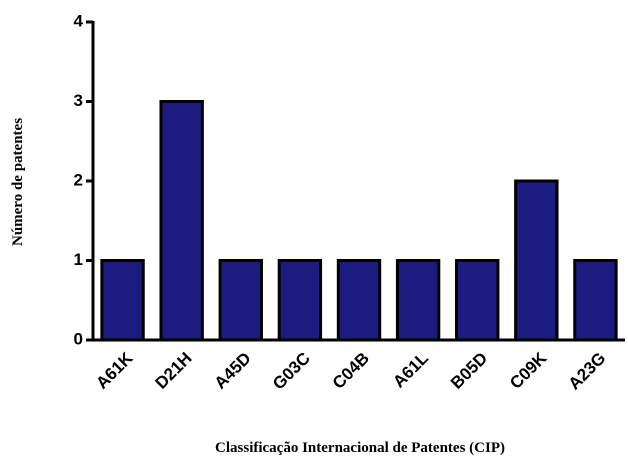 The height and width of the screenshot is (460, 628). What do you see at coordinates (78, 338) in the screenshot?
I see `y-tick-label: 0` at bounding box center [78, 338].